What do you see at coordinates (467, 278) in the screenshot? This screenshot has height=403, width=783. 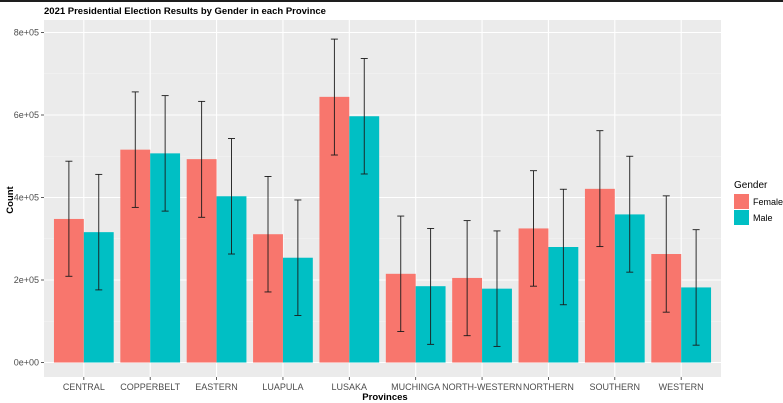 I see `error-bar-female-north-western` at bounding box center [467, 278].